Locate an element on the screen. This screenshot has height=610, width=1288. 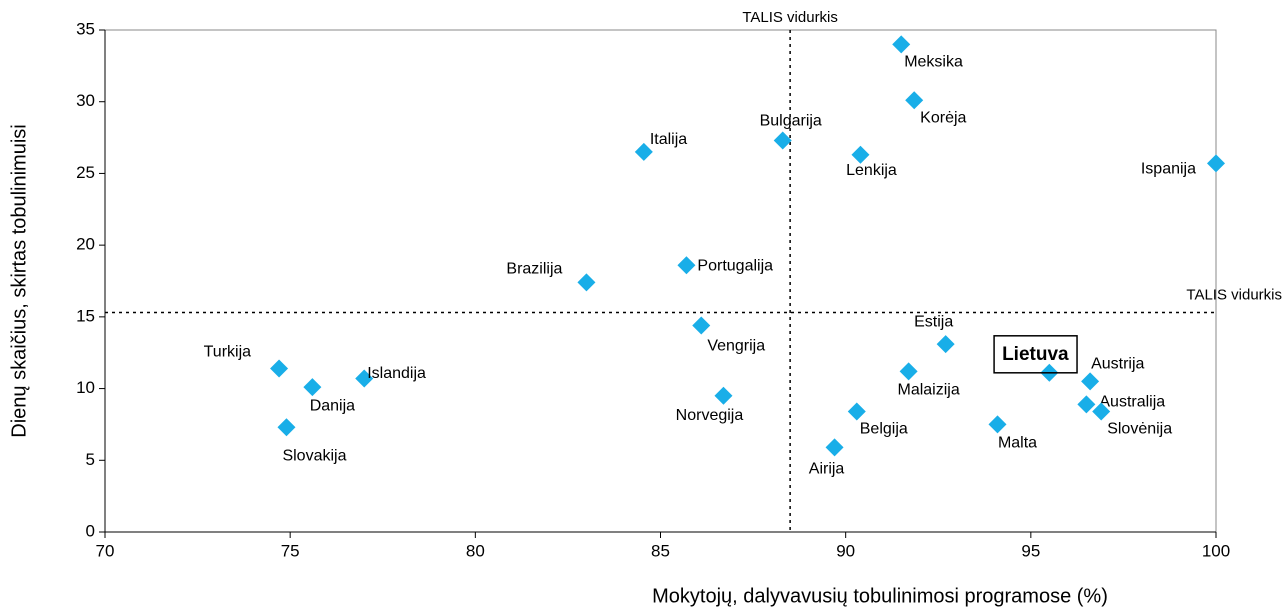
point-label: Airija is located at coordinates (827, 469).